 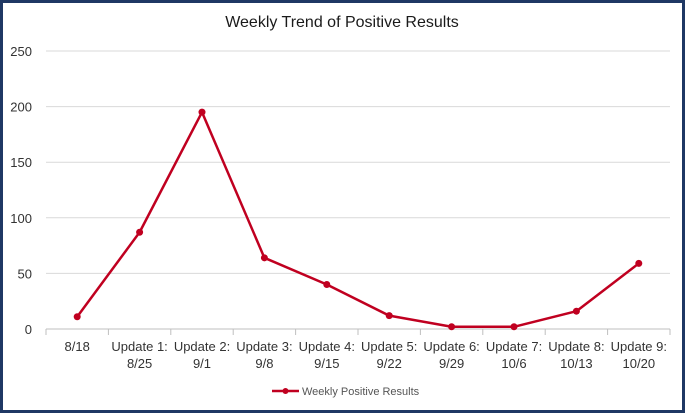 What do you see at coordinates (202, 355) in the screenshot?
I see `x-tick-label: Update 2: 9/1` at bounding box center [202, 355].